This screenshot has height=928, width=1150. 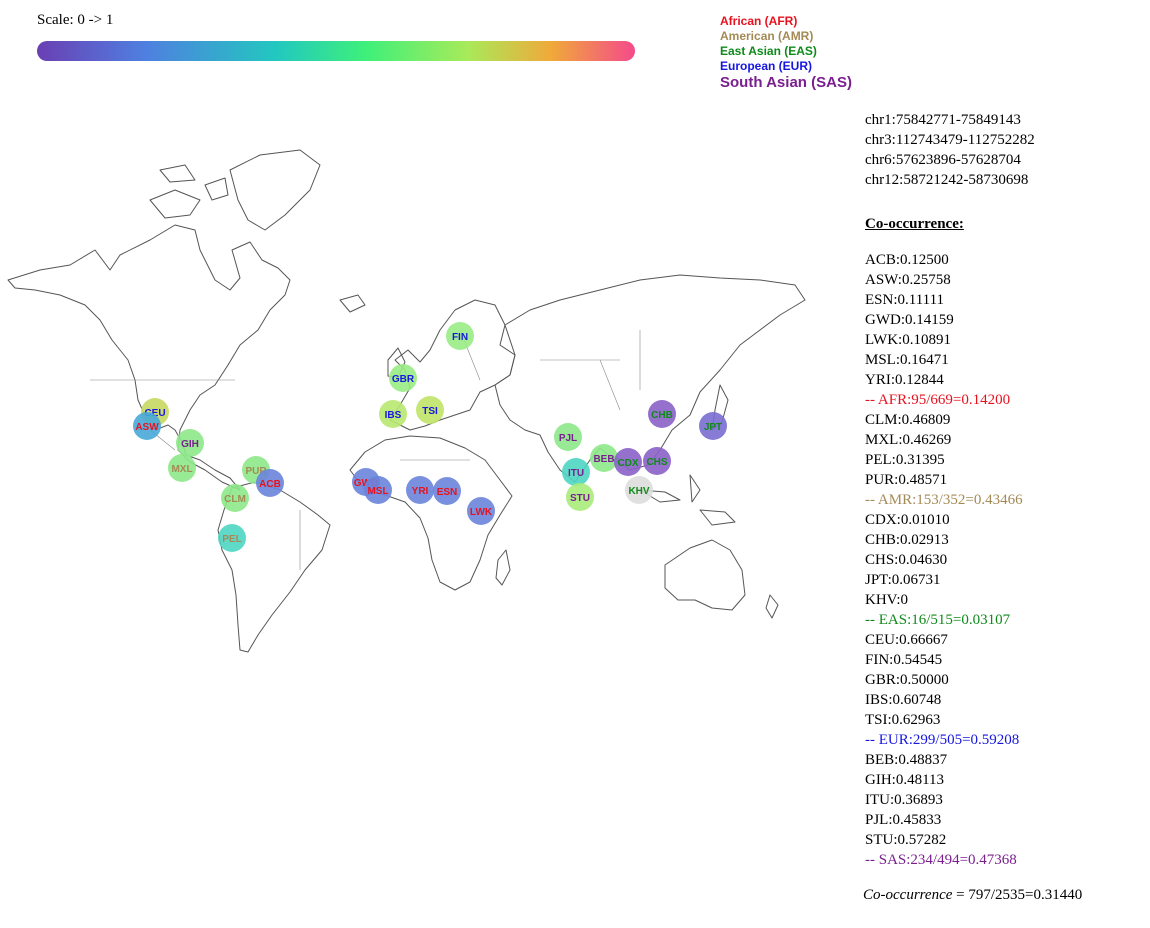 What do you see at coordinates (352, 303) in the screenshot?
I see `iceland-outline` at bounding box center [352, 303].